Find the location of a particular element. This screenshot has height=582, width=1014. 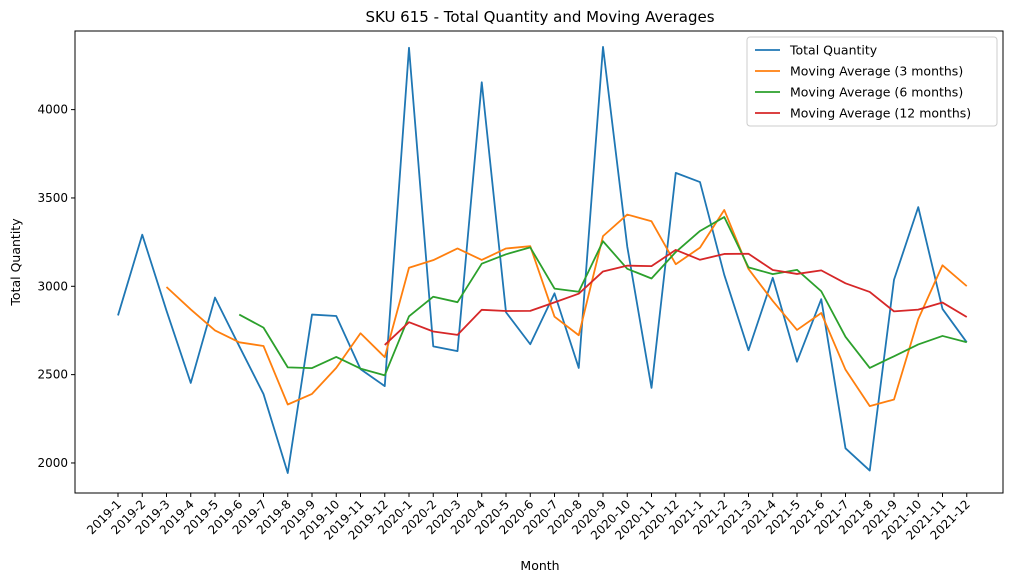

legend-box is located at coordinates (872, 81).